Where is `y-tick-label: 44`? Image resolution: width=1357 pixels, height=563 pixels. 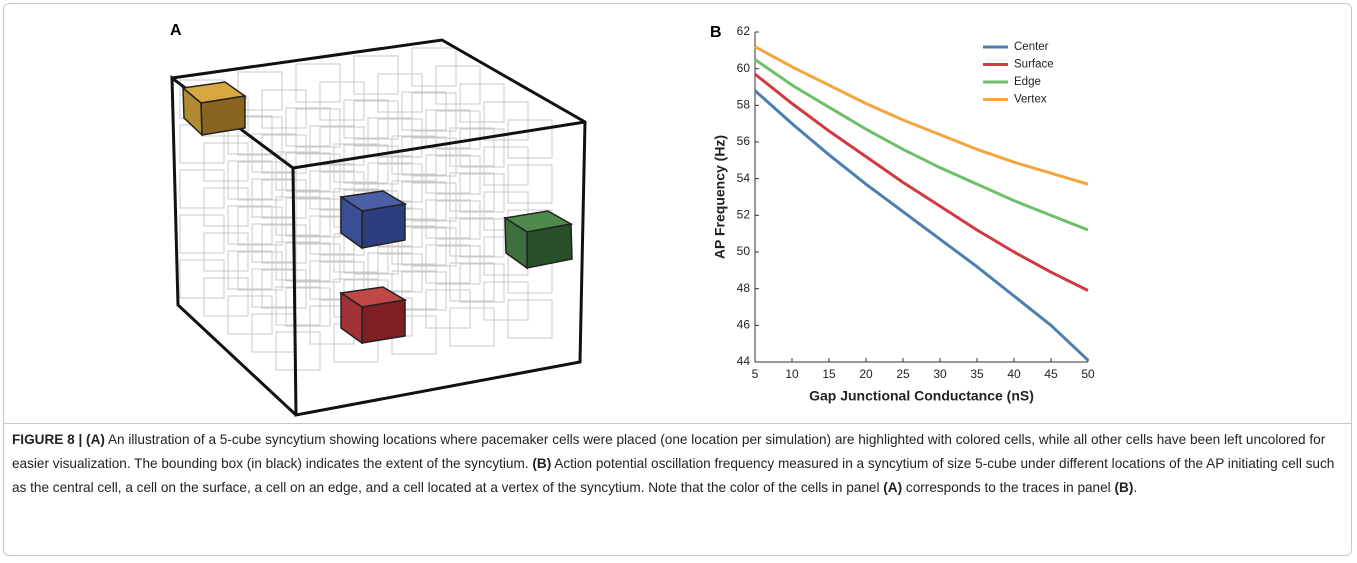 y-tick-label: 44 is located at coordinates (744, 361).